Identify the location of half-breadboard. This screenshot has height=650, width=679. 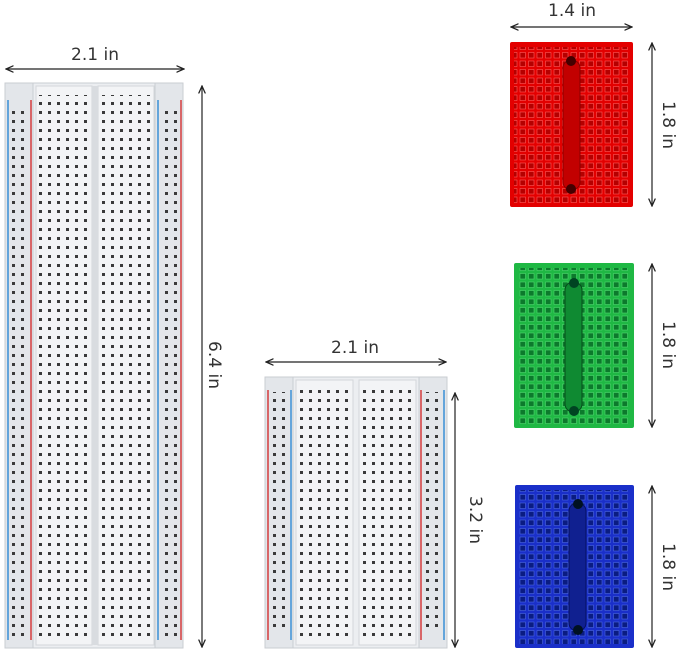
(356, 512).